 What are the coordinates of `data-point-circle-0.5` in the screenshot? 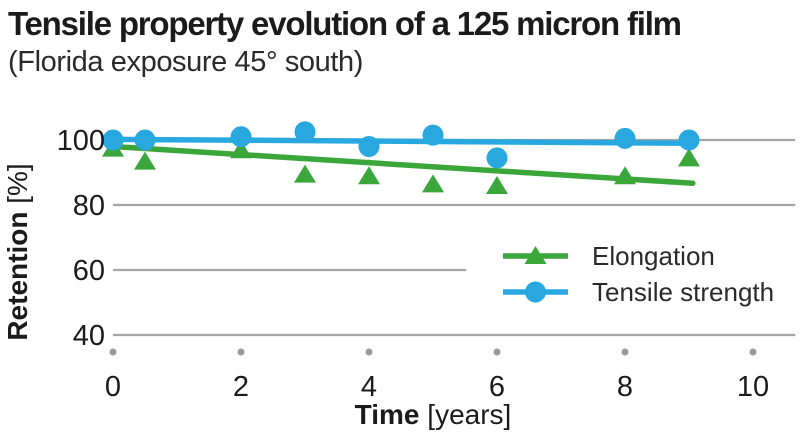 It's located at (145, 140).